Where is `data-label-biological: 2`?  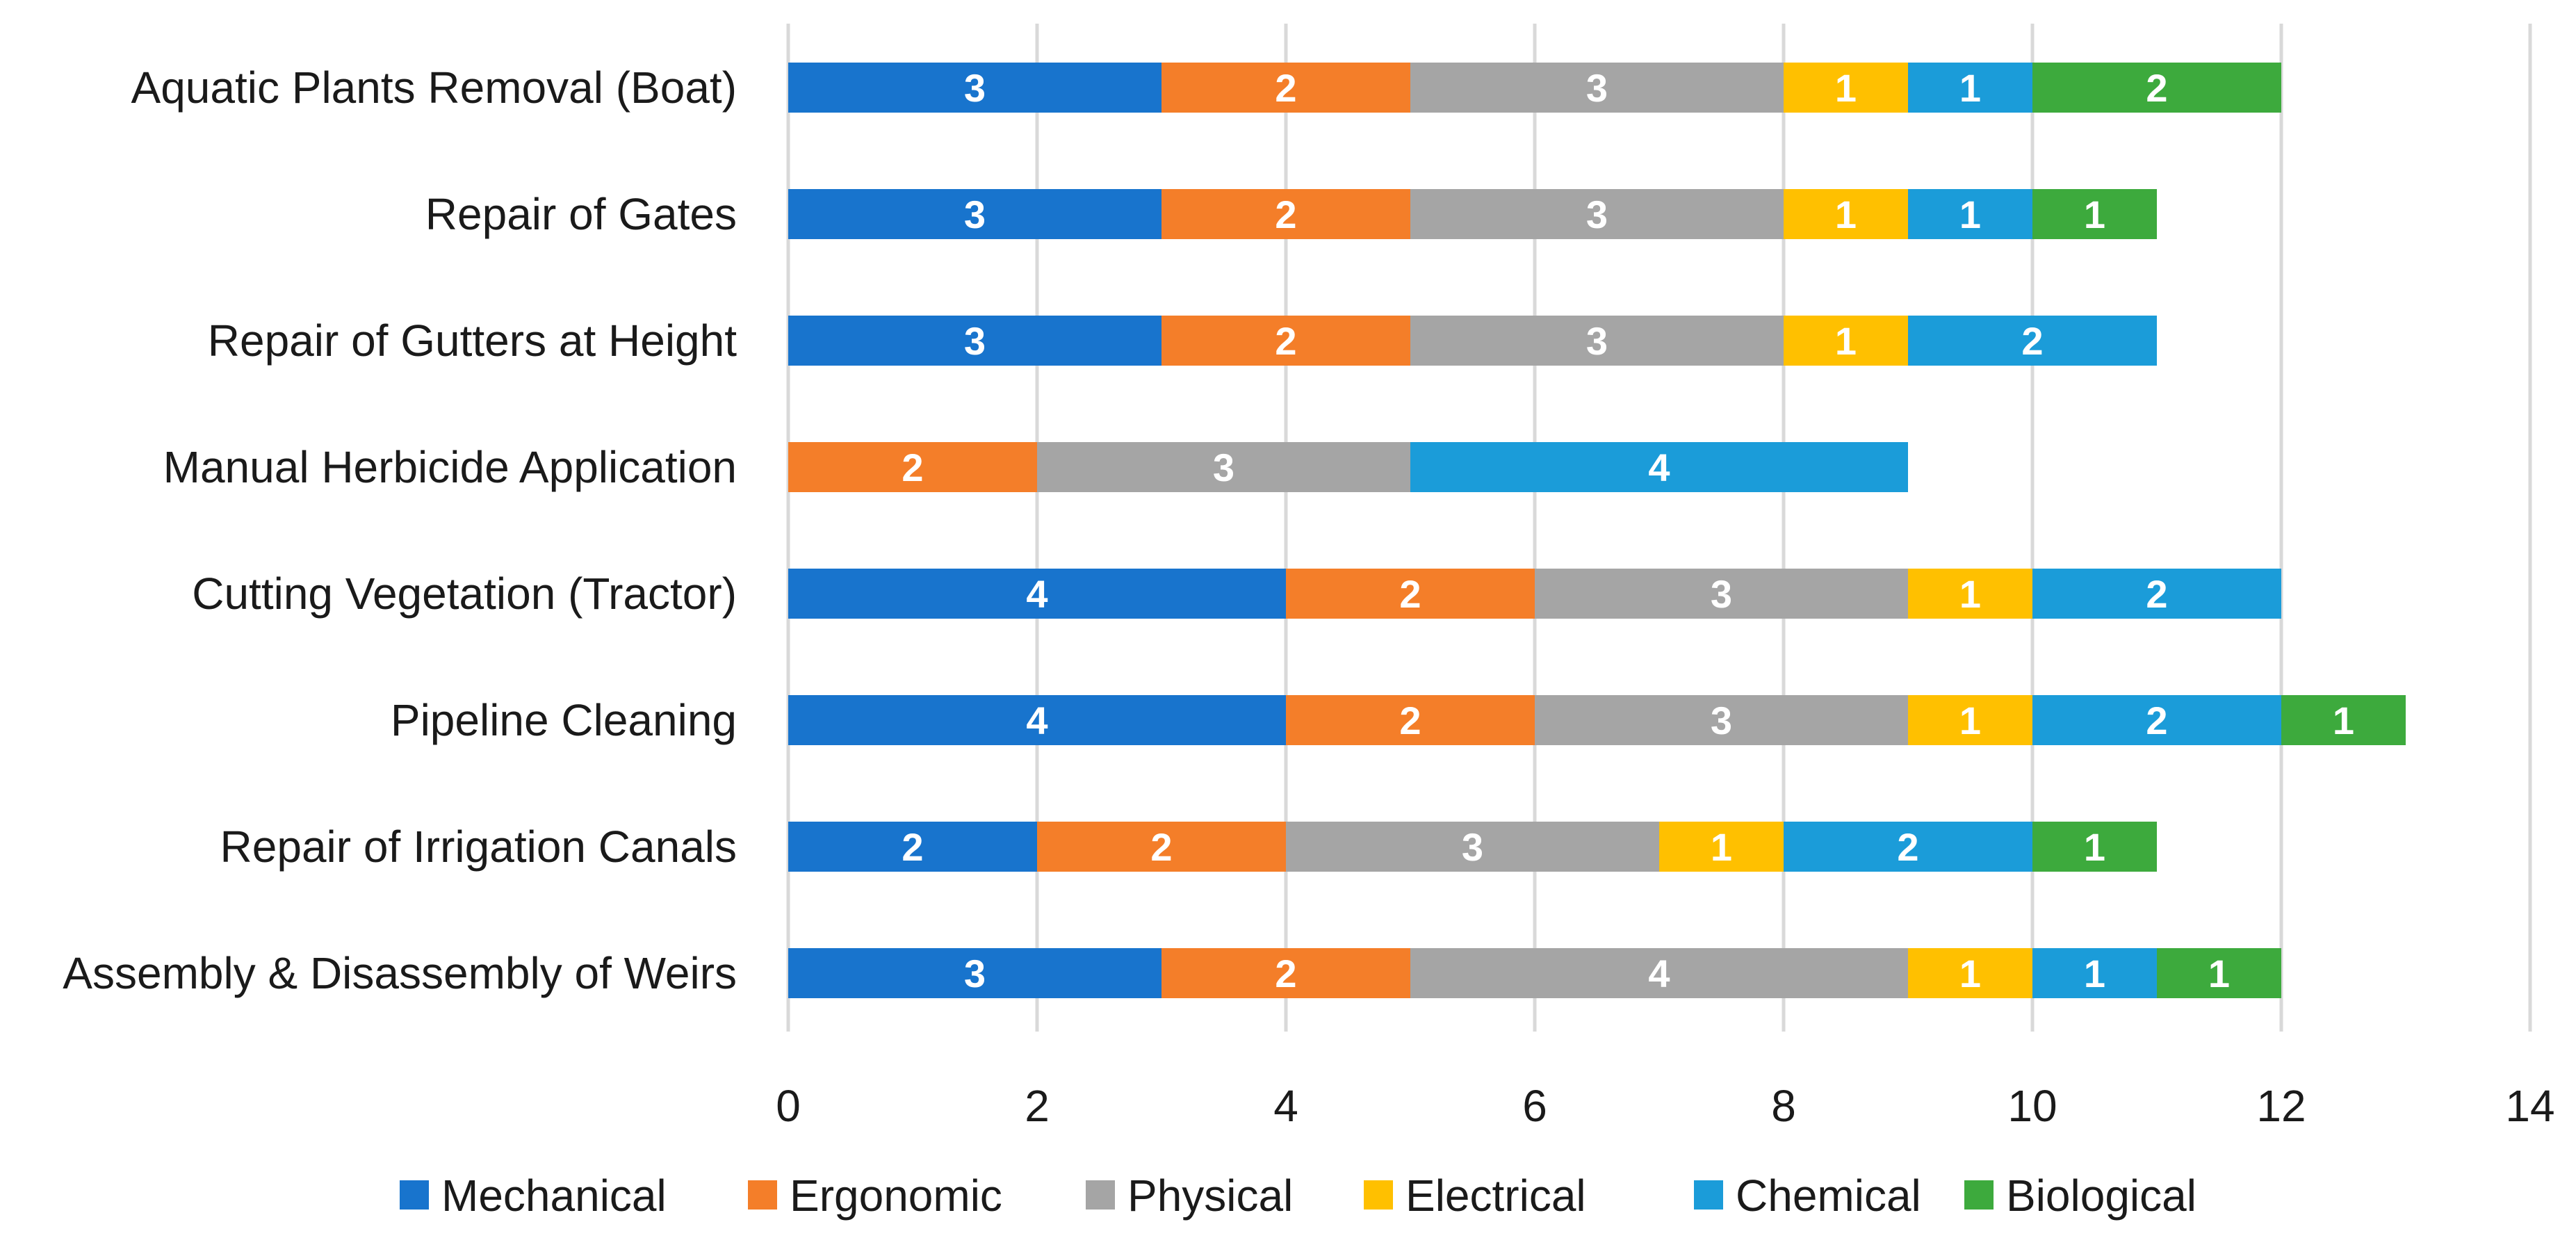 data-label-biological: 2 is located at coordinates (2156, 88).